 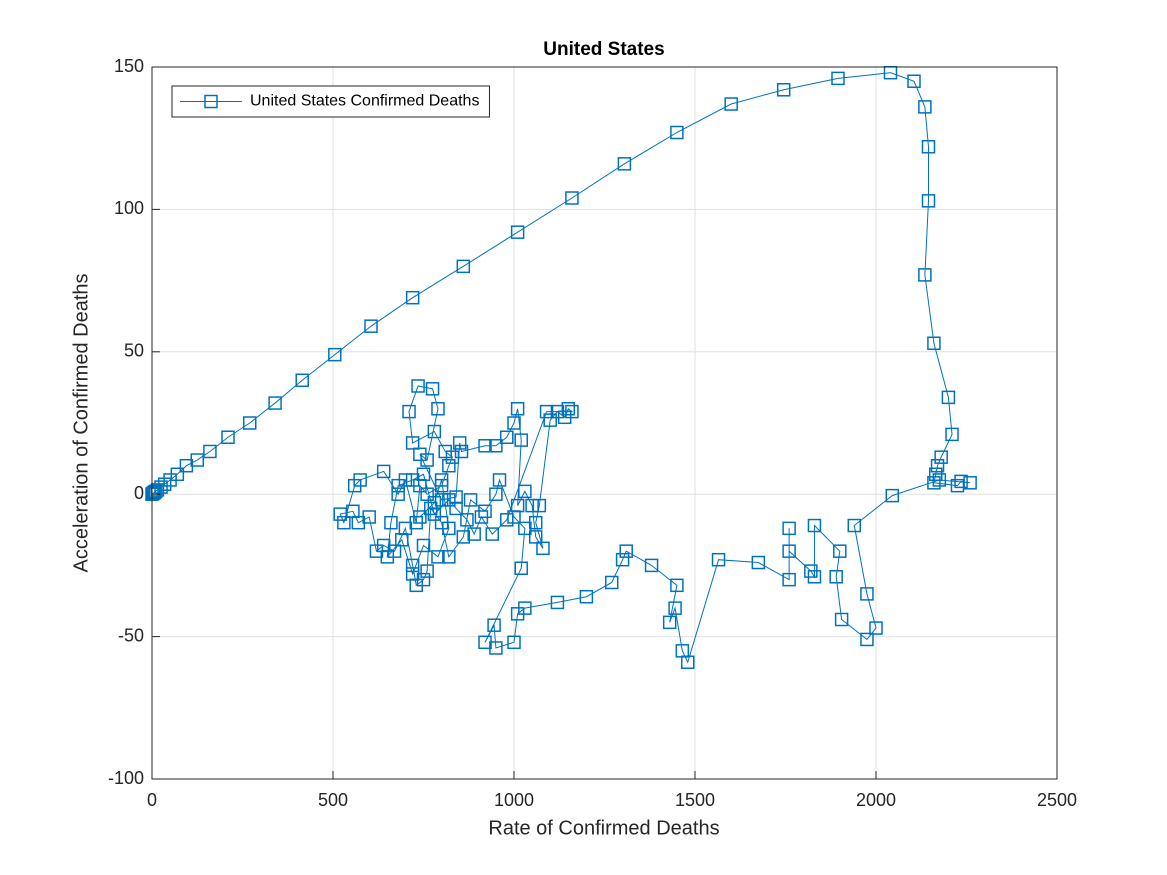 I want to click on legend-label: United States Confirmed Deaths, so click(x=364, y=101).